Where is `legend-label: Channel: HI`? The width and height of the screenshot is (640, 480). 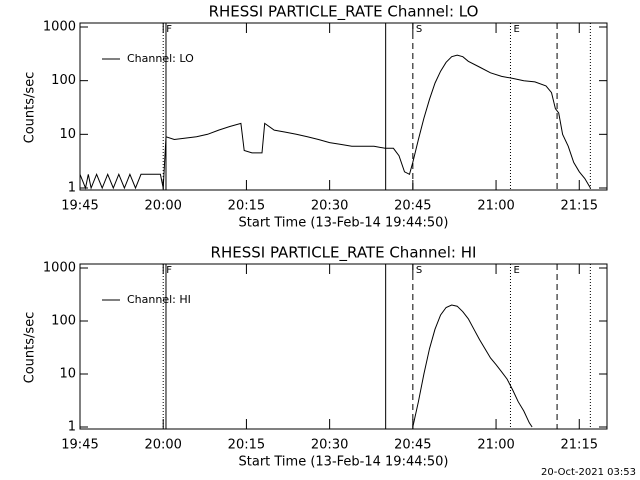
legend-label: Channel: HI is located at coordinates (159, 299).